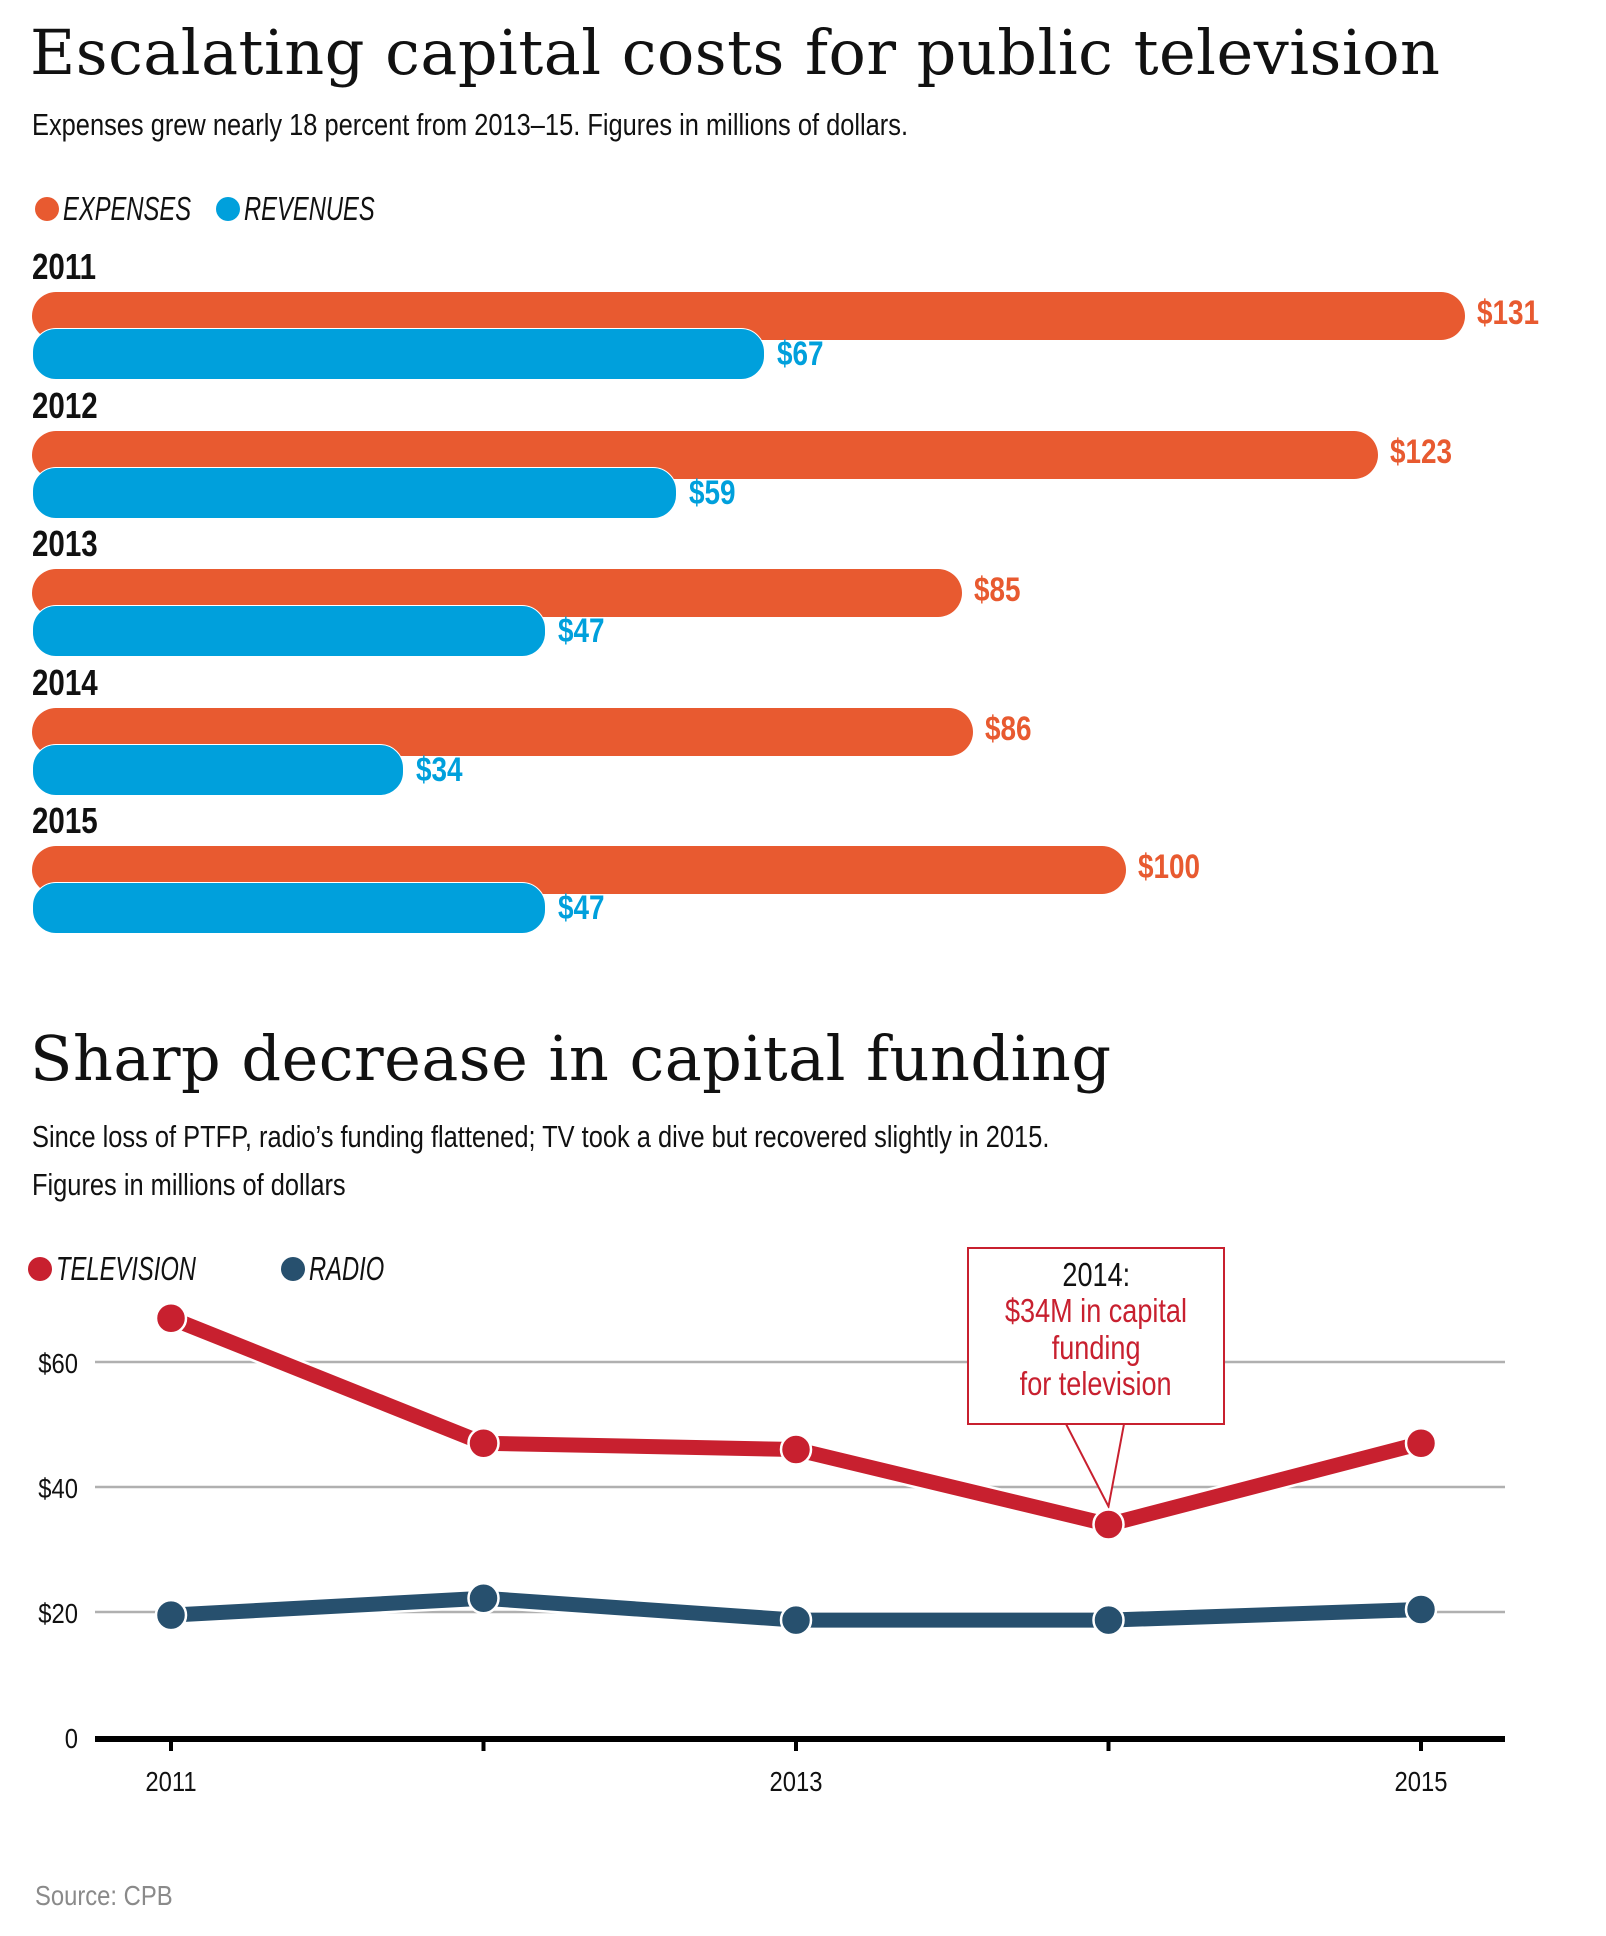  Describe the element at coordinates (571, 1058) in the screenshot. I see `chart2-title: Sharp decrease in capital funding` at that location.